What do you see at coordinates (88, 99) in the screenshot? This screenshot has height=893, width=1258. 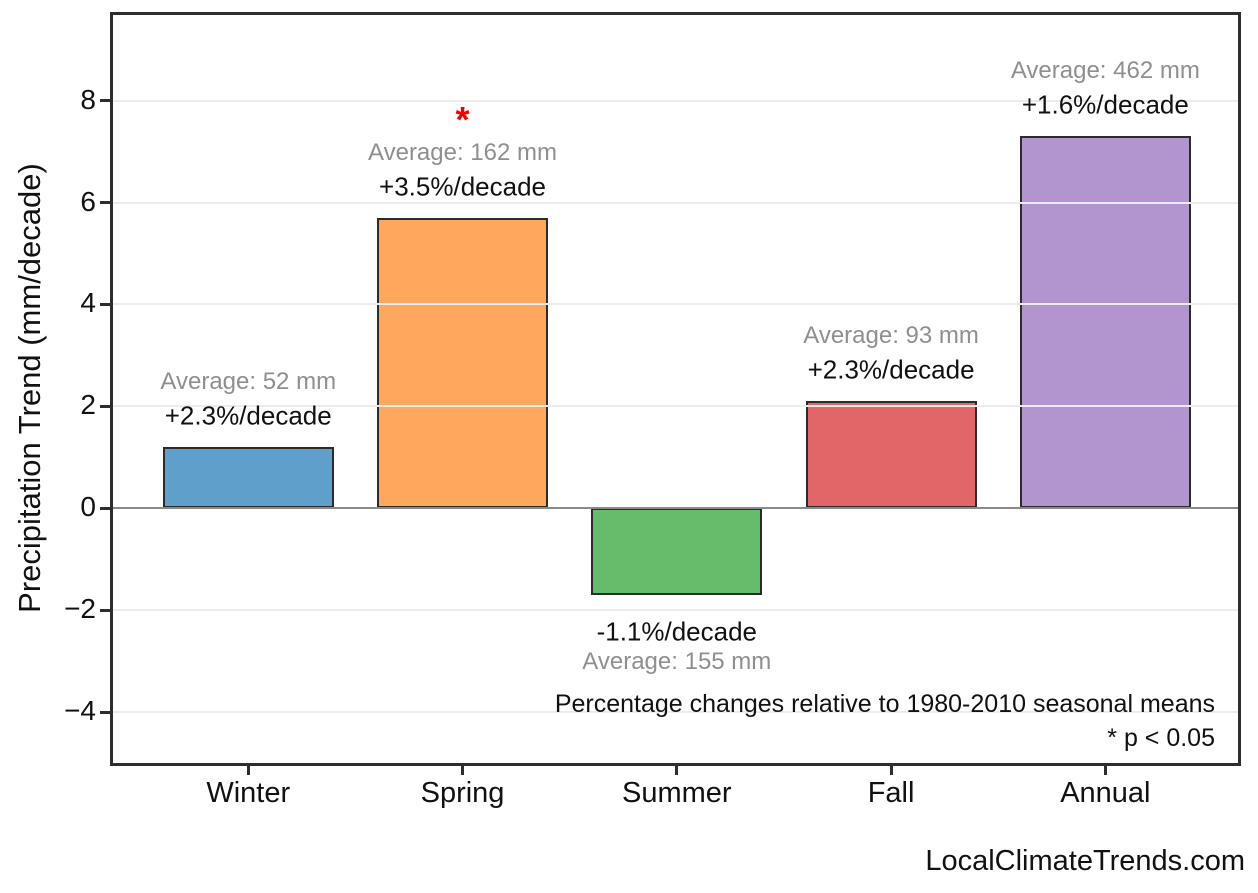 I see `y-tick-label: 8` at bounding box center [88, 99].